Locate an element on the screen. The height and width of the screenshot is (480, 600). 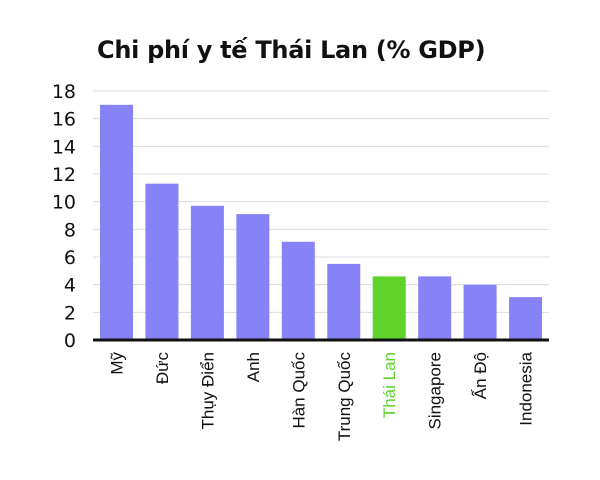
y-tick-label: 18 is located at coordinates (64, 92).